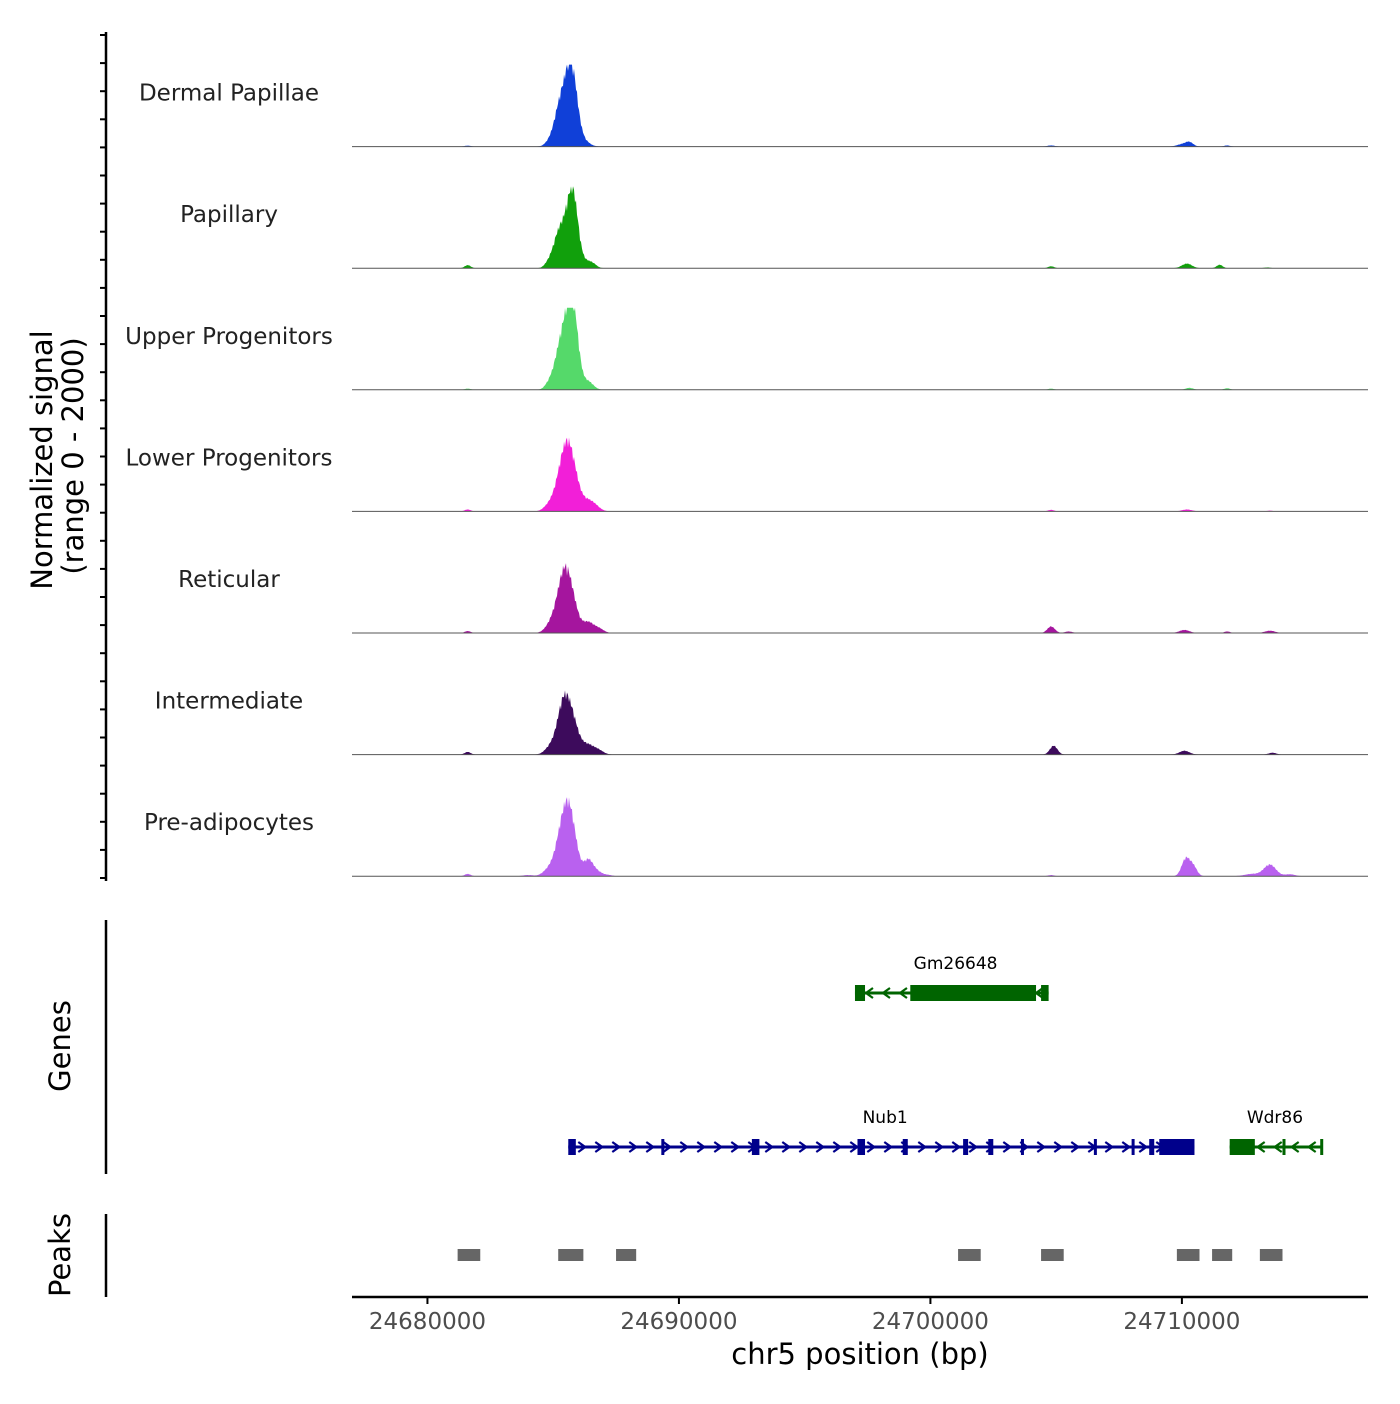  What do you see at coordinates (229, 215) in the screenshot?
I see `track-label: Papillary` at bounding box center [229, 215].